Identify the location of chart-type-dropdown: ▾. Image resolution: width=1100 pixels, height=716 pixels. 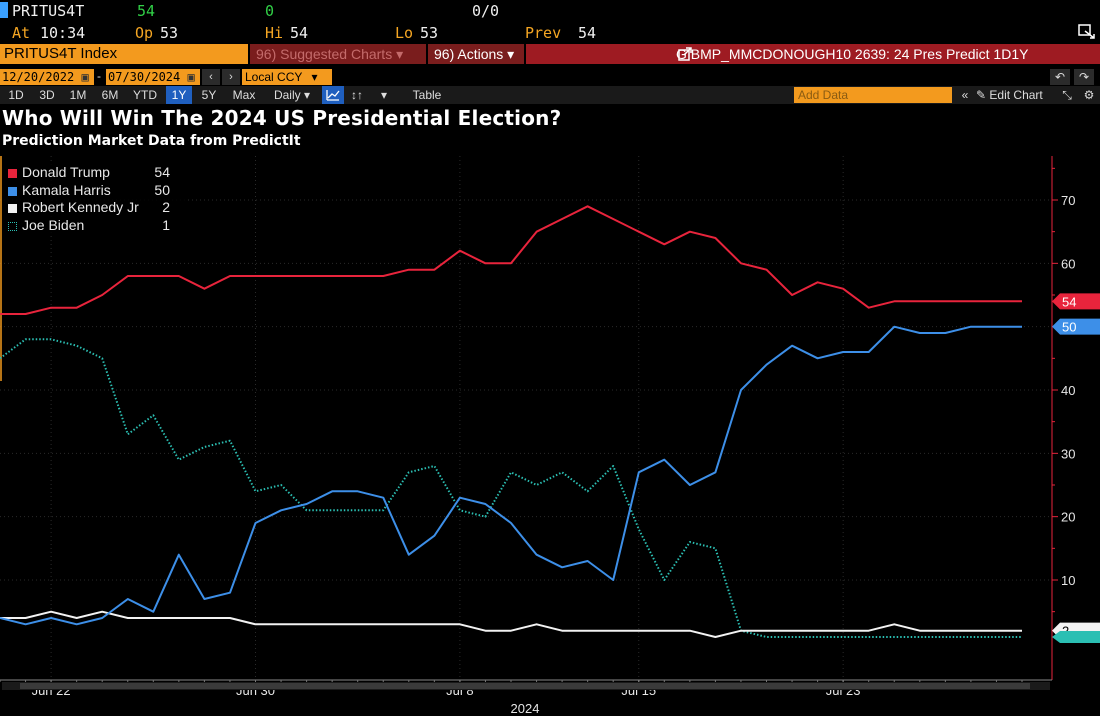
(384, 95).